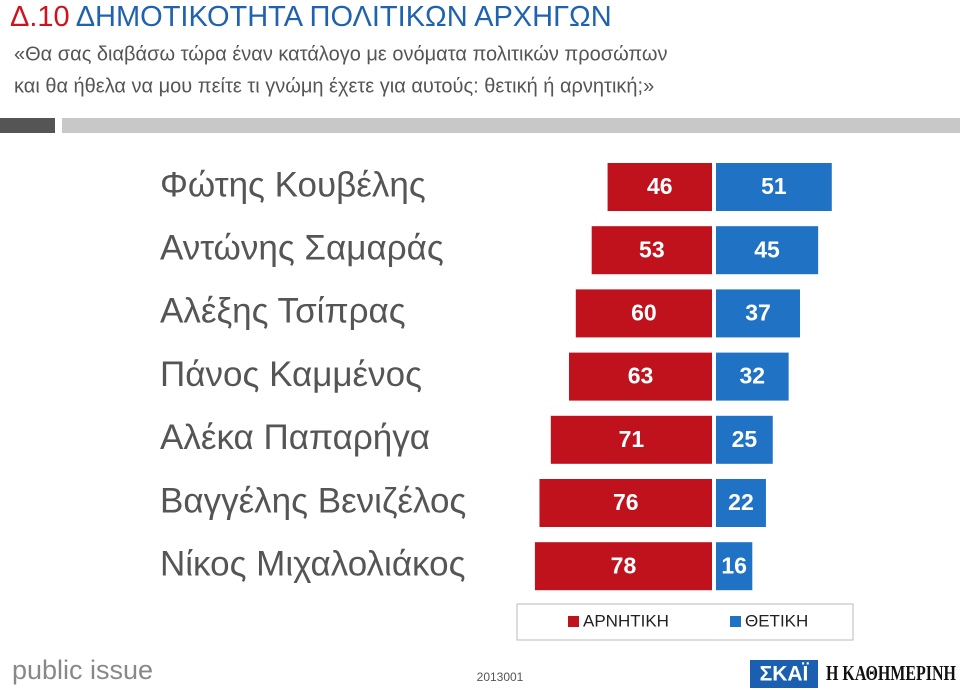  Describe the element at coordinates (302, 247) in the screenshot. I see `category-label: Αντώνης Σαμαράς` at that location.